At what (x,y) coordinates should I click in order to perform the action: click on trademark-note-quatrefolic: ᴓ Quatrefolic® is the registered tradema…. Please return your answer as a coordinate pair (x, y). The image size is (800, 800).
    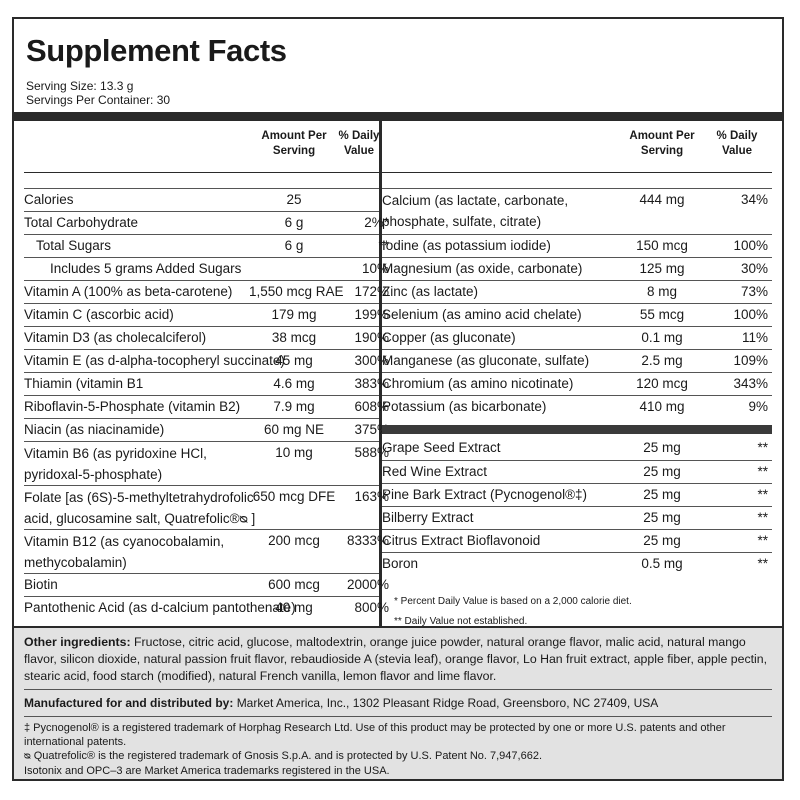
    Looking at the image, I should click on (283, 756).